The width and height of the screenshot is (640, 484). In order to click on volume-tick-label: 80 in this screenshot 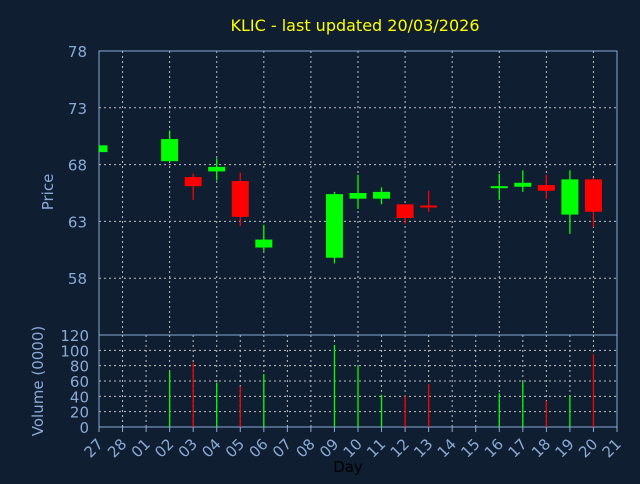, I will do `click(79, 367)`.